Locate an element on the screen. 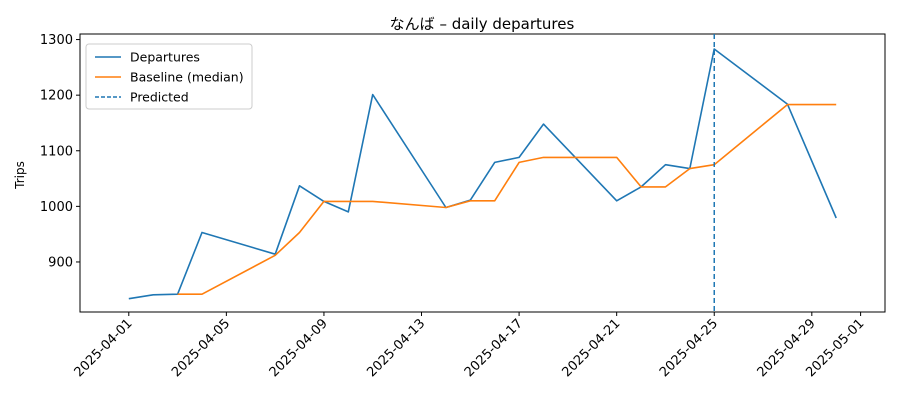 This screenshot has width=900, height=400. y-tick-label: 900 is located at coordinates (60, 262).